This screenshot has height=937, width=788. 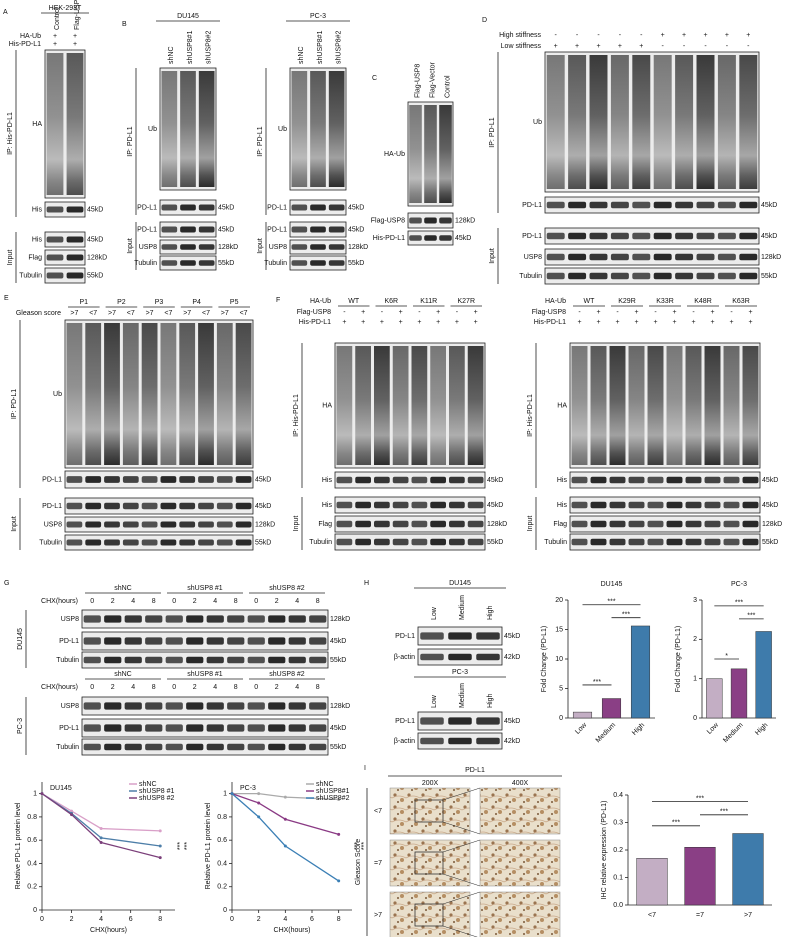 What do you see at coordinates (404, 741) in the screenshot?
I see `blot-label: β-actin` at bounding box center [404, 741].